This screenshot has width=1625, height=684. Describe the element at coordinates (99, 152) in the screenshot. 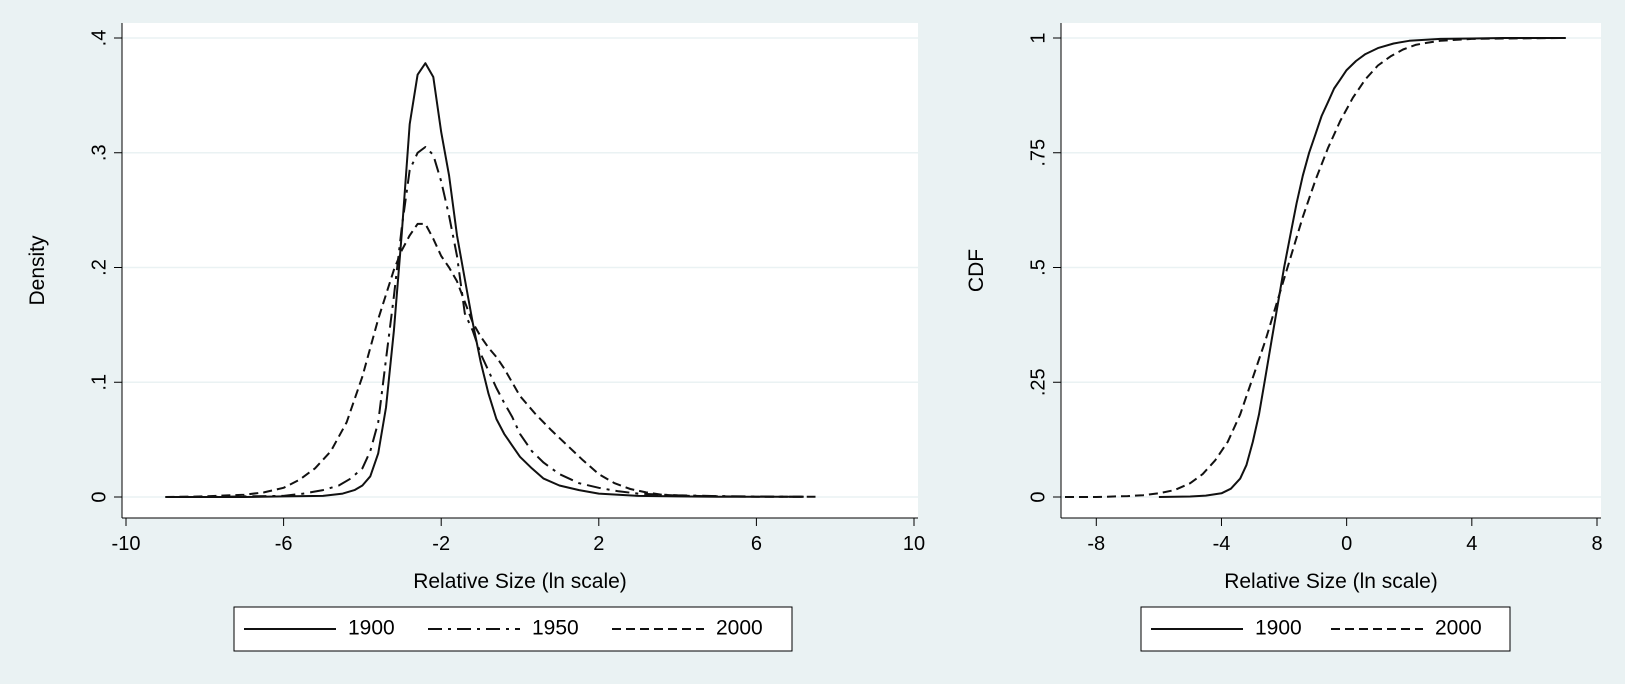

I see `y-tick-label: .3` at that location.